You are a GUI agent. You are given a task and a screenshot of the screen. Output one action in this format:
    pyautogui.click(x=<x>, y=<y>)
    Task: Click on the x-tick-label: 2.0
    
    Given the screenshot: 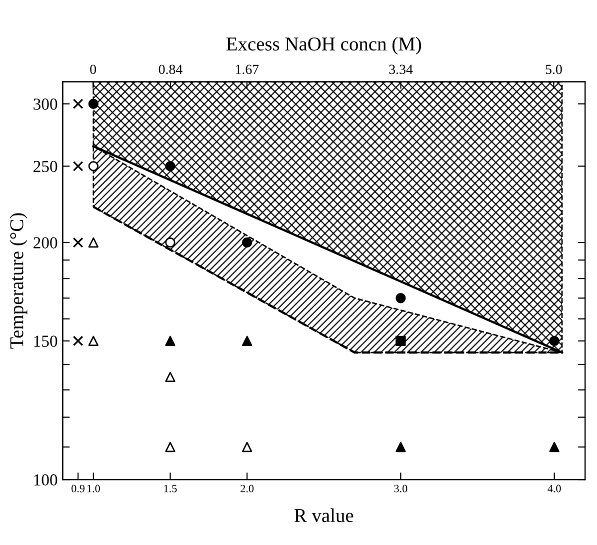 What is the action you would take?
    pyautogui.click(x=247, y=488)
    